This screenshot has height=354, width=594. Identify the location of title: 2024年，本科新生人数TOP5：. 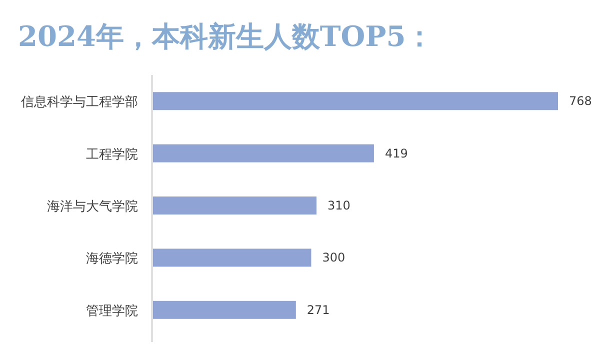
(226, 36).